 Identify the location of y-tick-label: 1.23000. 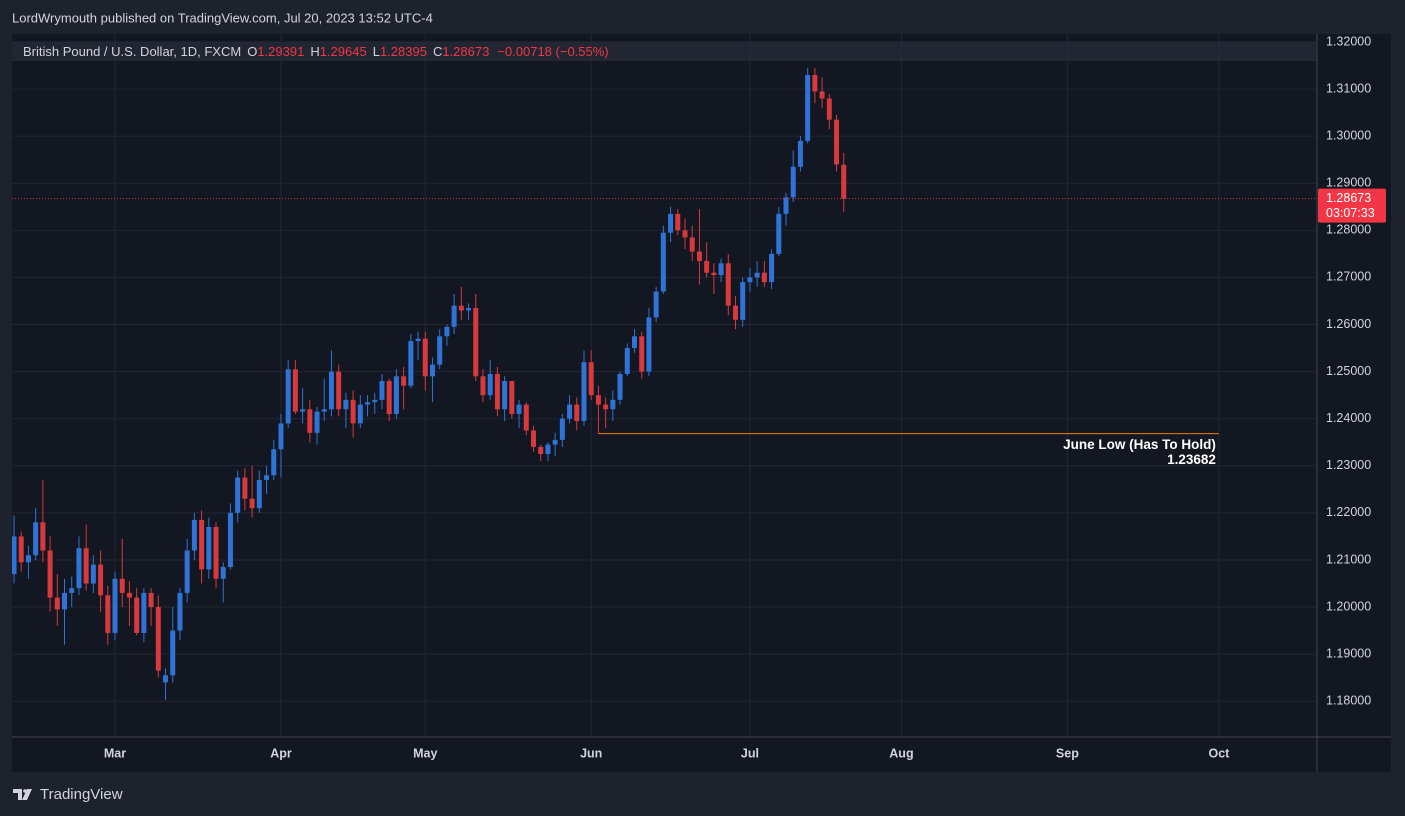
(1348, 465).